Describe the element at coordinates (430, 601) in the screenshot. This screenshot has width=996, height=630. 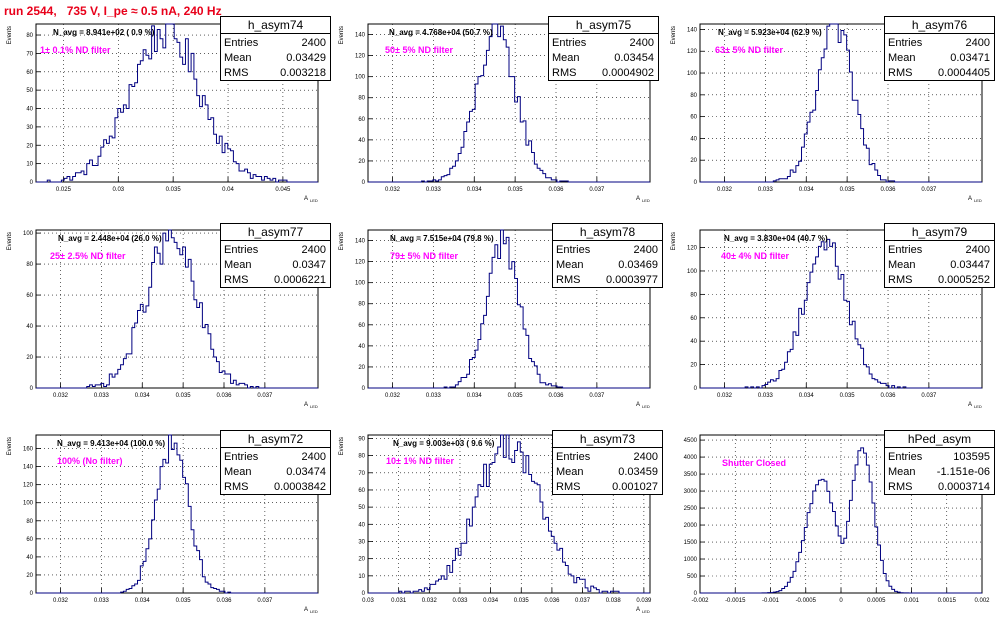
I see `x-tick-label: 0.032` at that location.